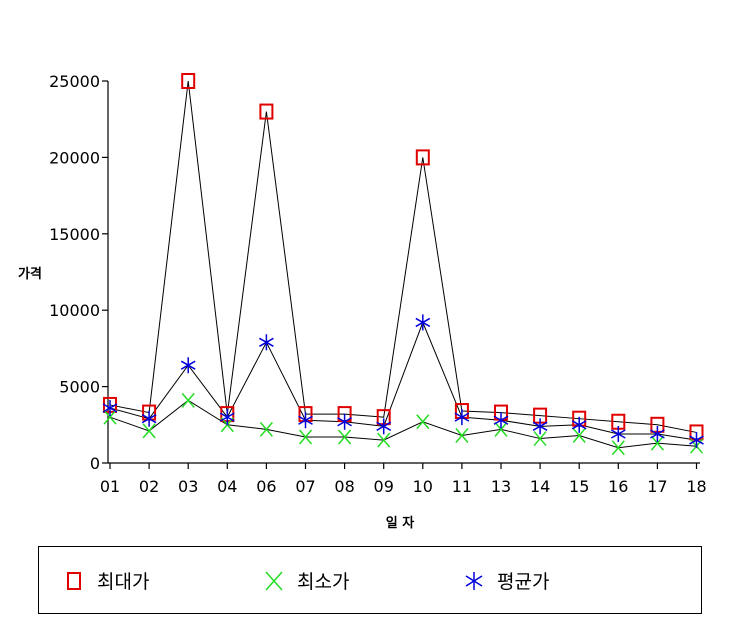  Describe the element at coordinates (423, 486) in the screenshot. I see `x-tick-label: 10` at that location.